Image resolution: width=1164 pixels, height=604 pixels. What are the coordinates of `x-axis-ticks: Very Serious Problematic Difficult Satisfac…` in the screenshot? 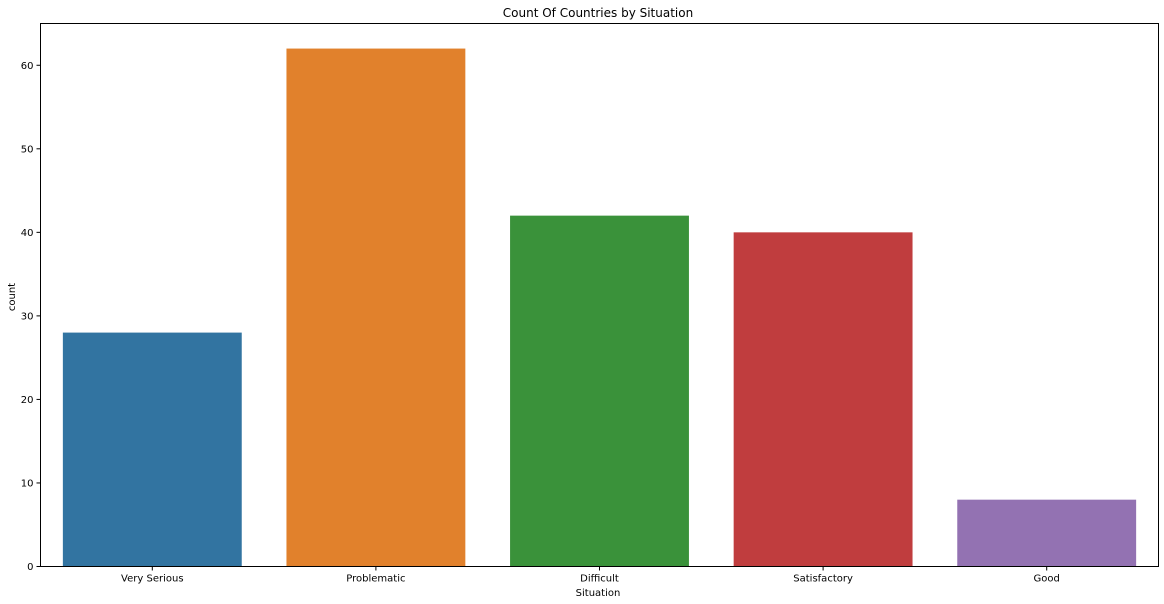 It's located at (590, 575).